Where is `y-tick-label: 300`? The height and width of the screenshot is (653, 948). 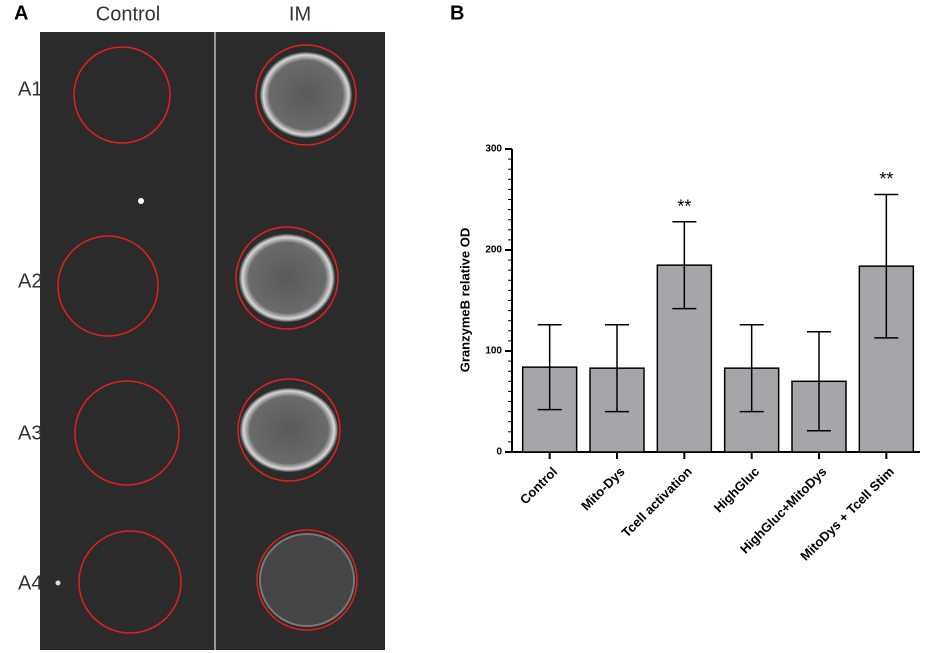 y-tick-label: 300 is located at coordinates (493, 149).